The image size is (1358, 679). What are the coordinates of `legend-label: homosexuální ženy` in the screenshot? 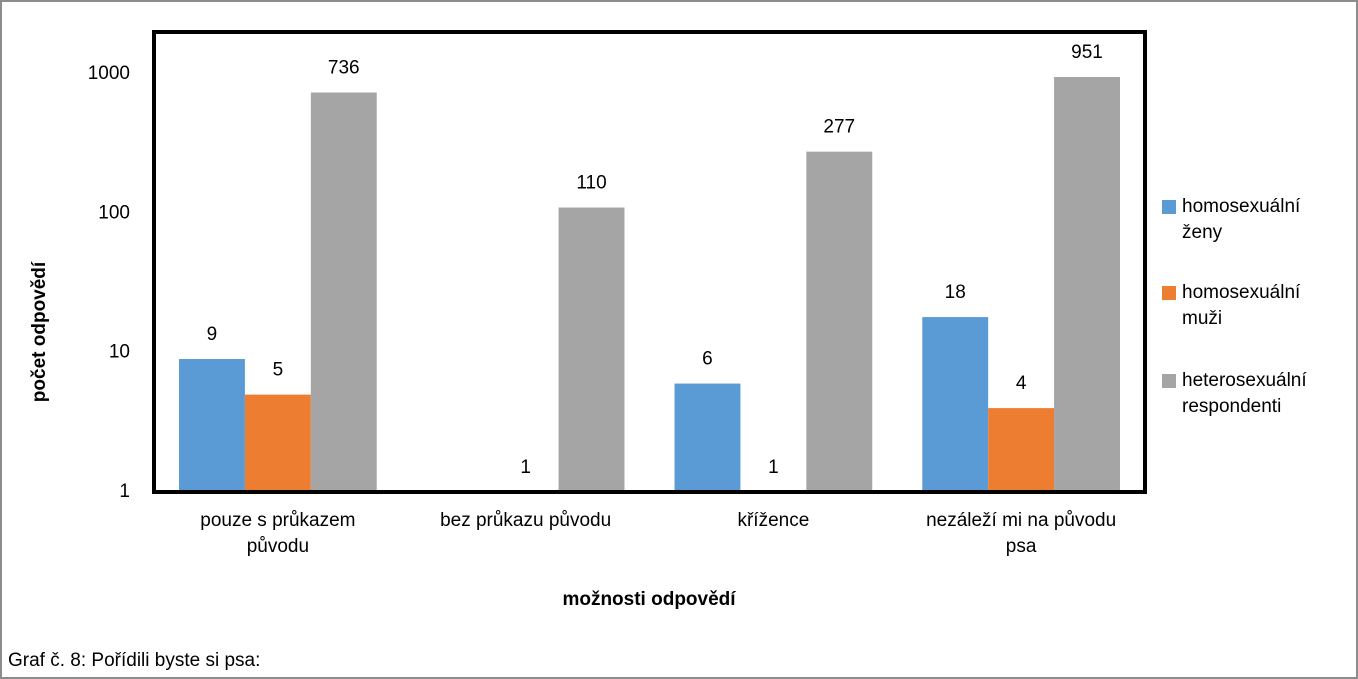 It's located at (1241, 219).